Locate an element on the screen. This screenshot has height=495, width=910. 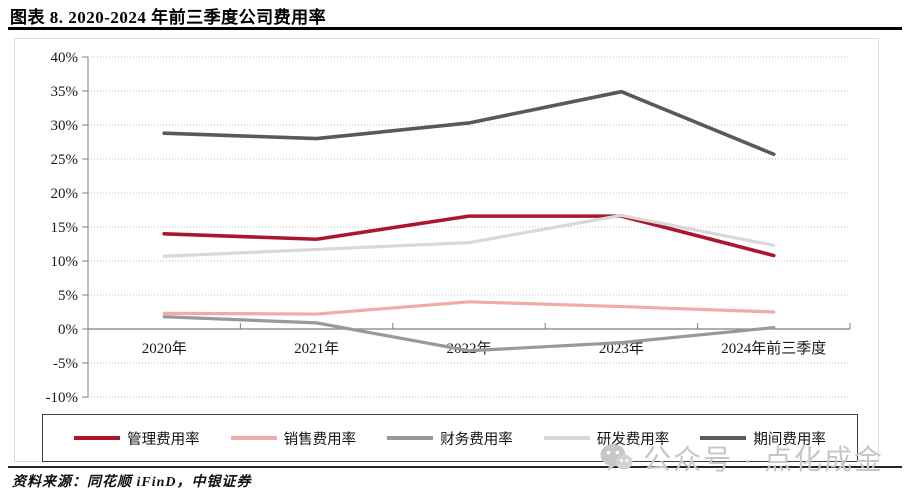
x-axis-label: 2024年前三季度 is located at coordinates (773, 348).